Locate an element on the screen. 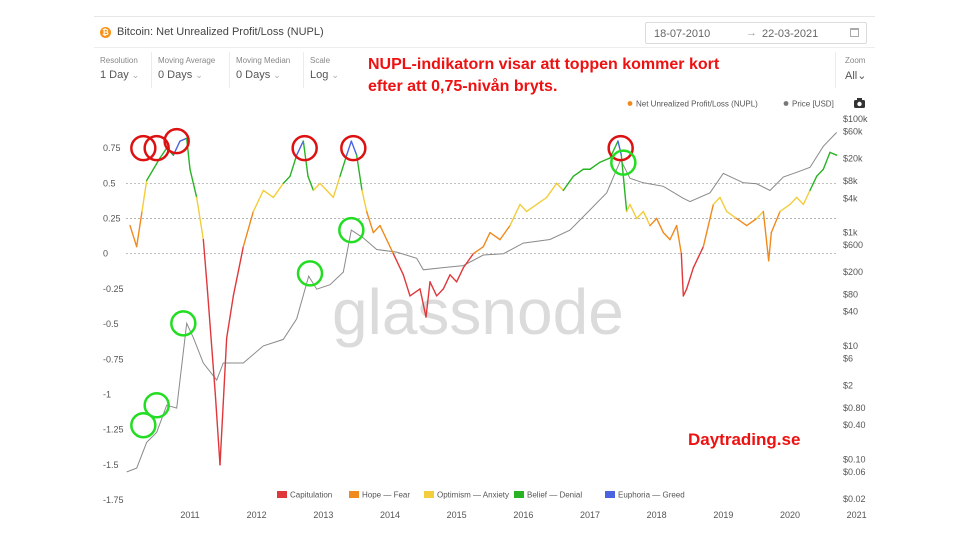  x-tick-label: 2017 is located at coordinates (590, 515).